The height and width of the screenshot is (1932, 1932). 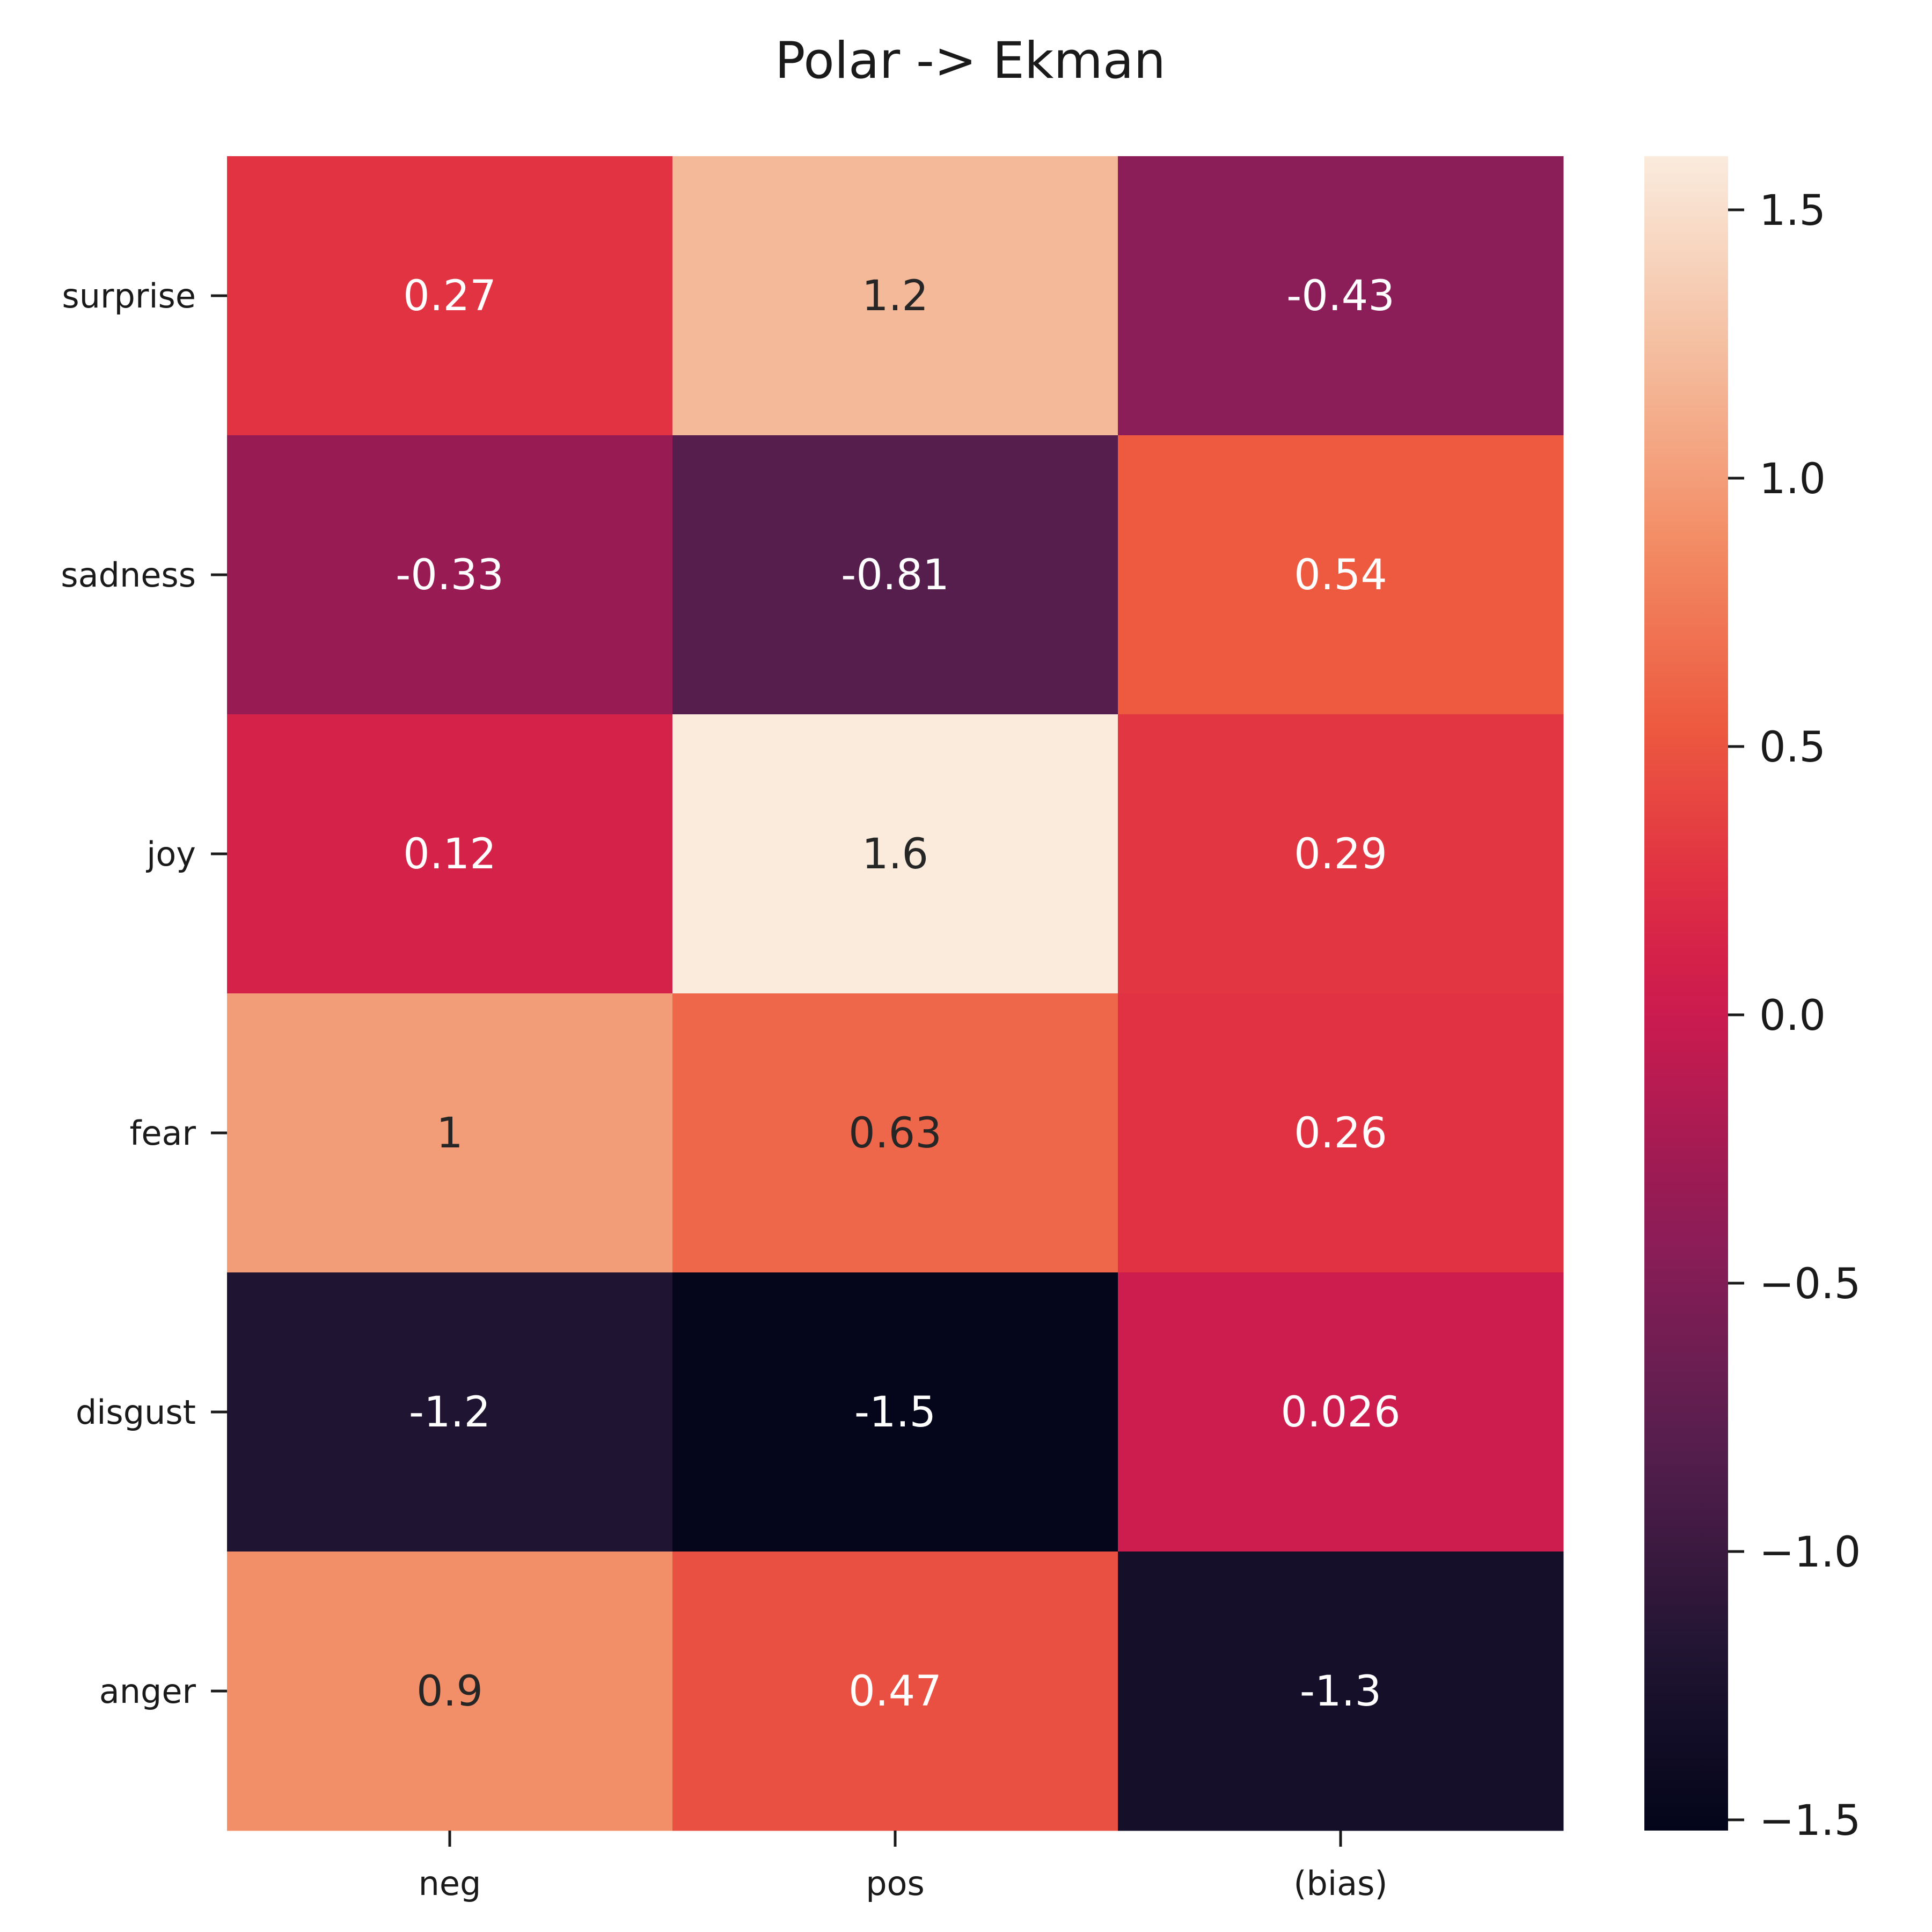 What do you see at coordinates (144, 993) in the screenshot?
I see `y-axis: surprise sadness joy fear disgust anger` at bounding box center [144, 993].